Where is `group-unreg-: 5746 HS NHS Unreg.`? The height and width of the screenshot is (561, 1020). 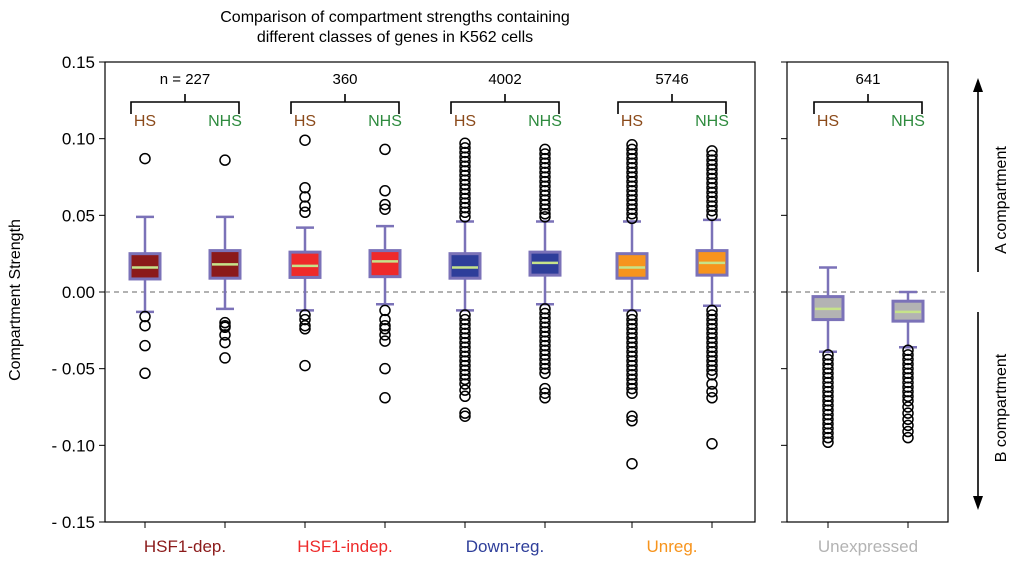 group-unreg-: 5746 HS NHS Unreg. is located at coordinates (672, 313).